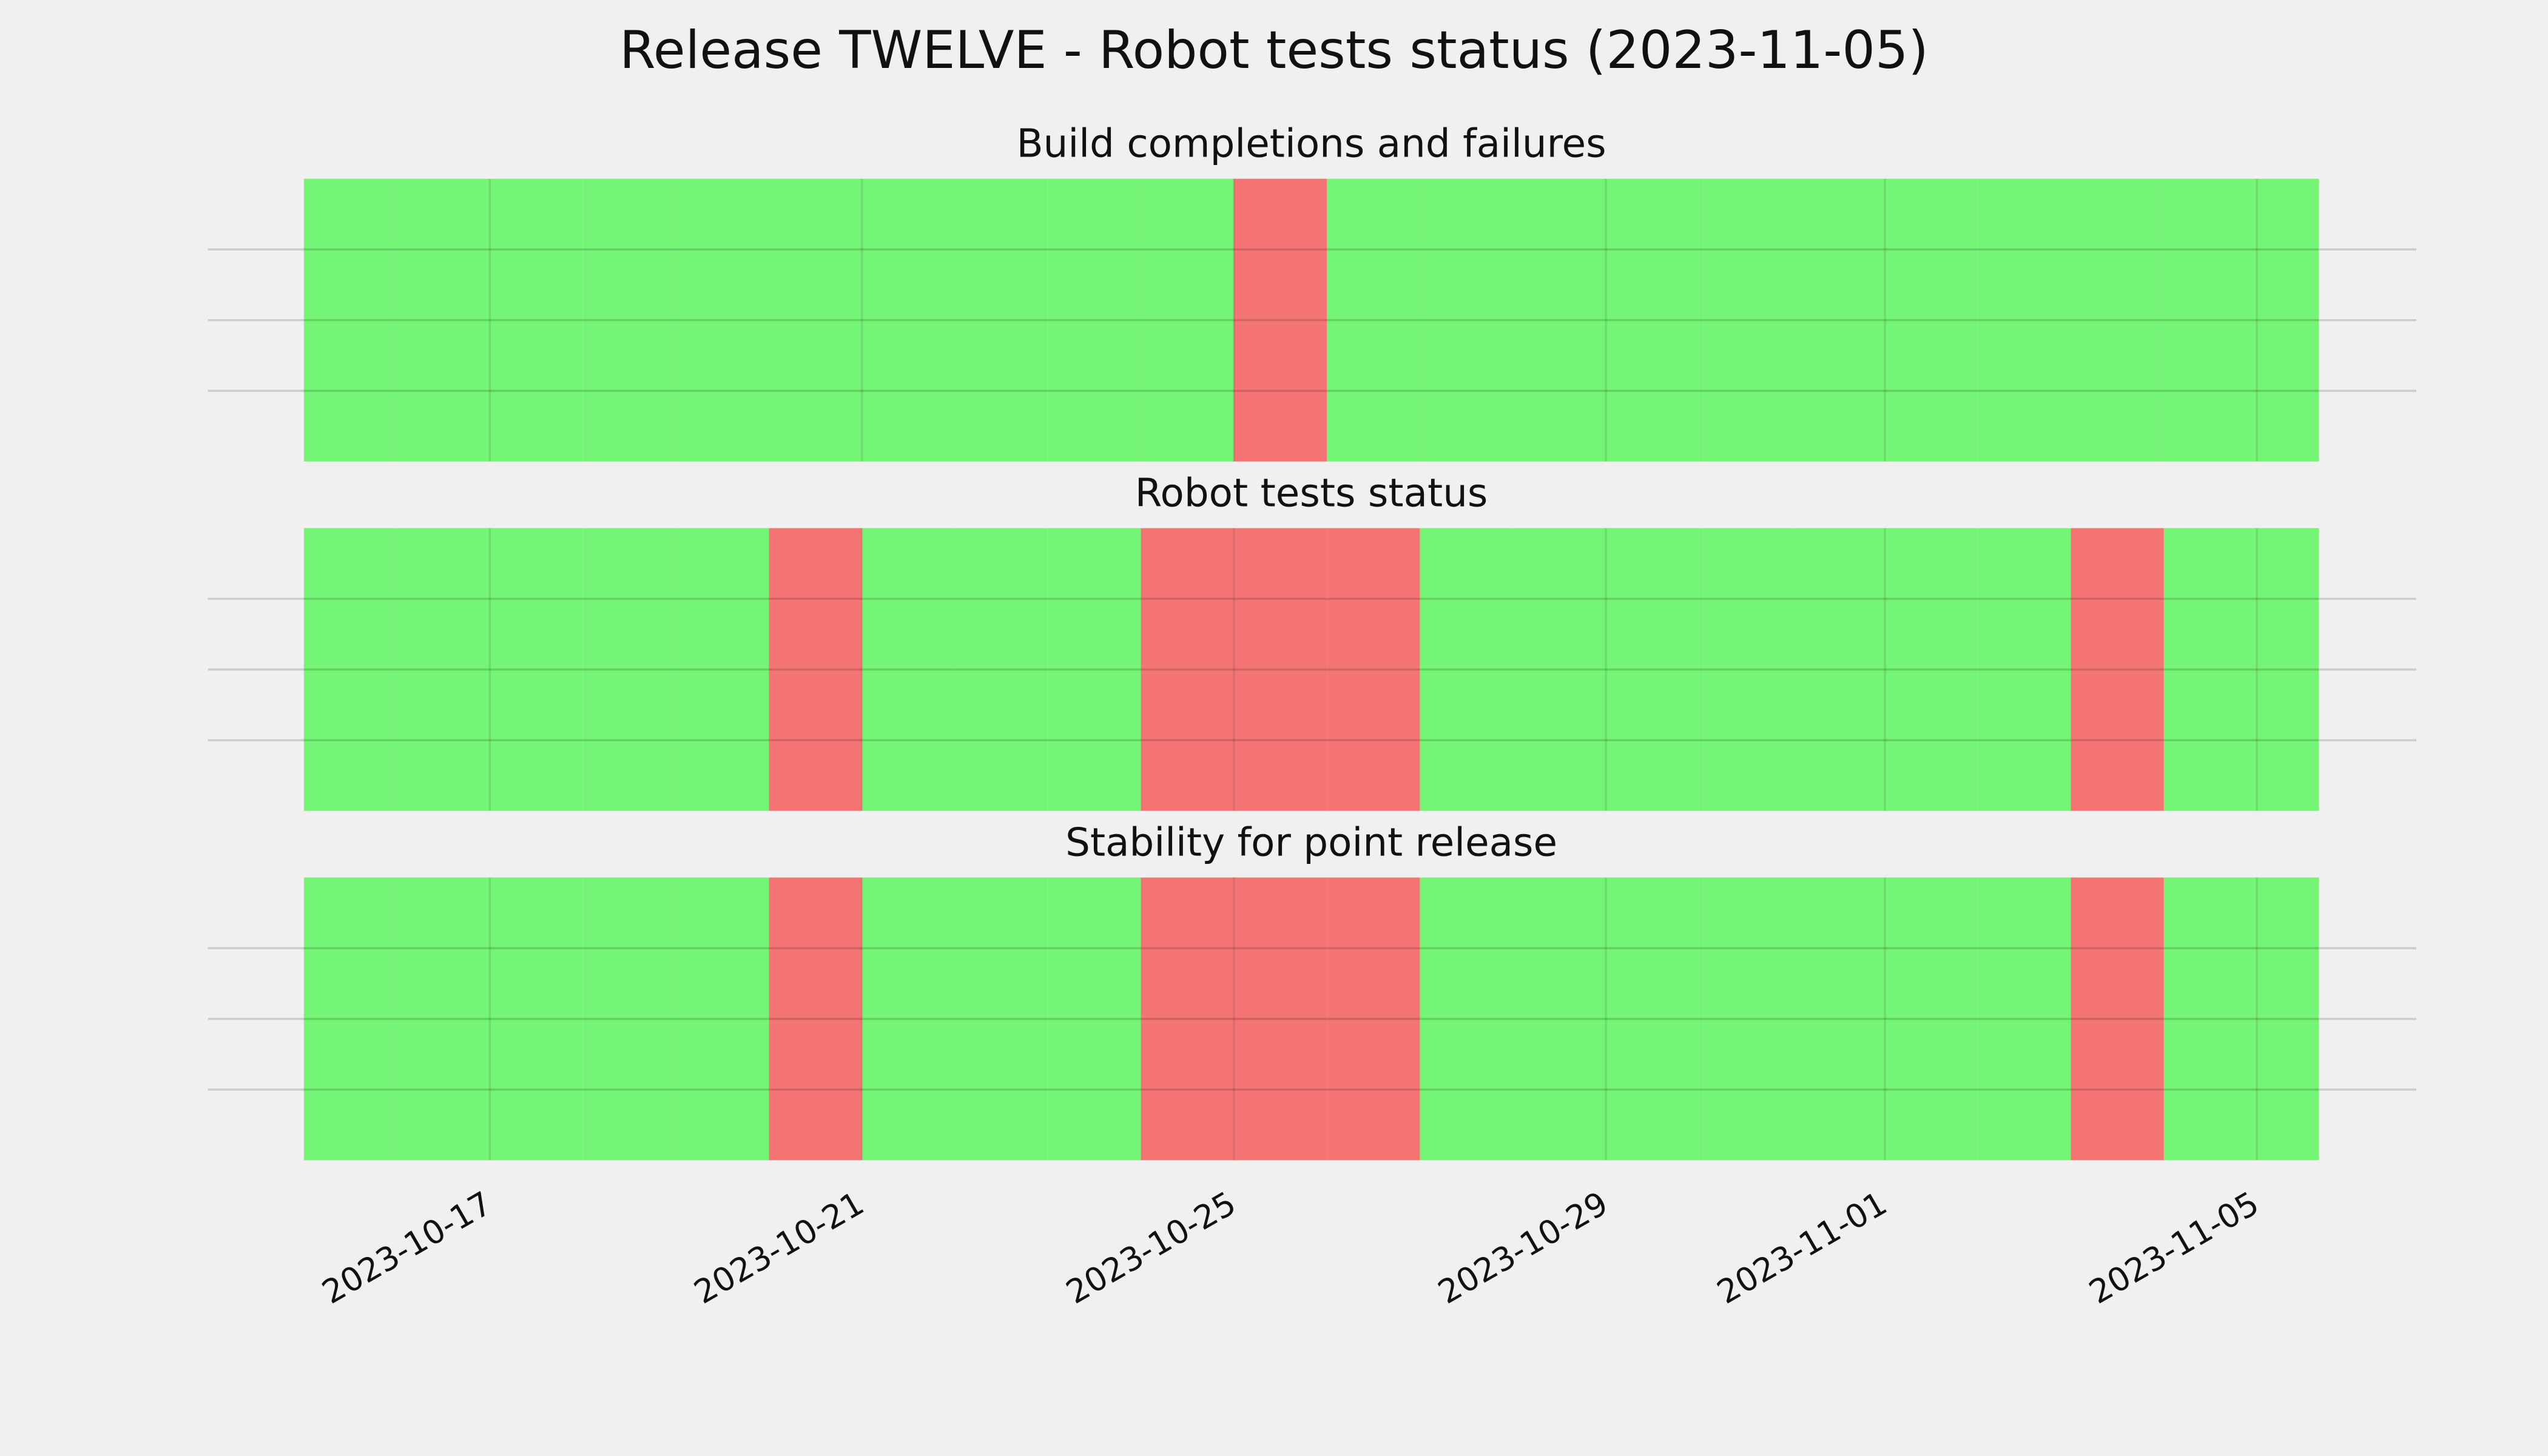 The width and height of the screenshot is (2548, 1456). What do you see at coordinates (1311, 842) in the screenshot?
I see `panel-title: Stability for point release` at bounding box center [1311, 842].